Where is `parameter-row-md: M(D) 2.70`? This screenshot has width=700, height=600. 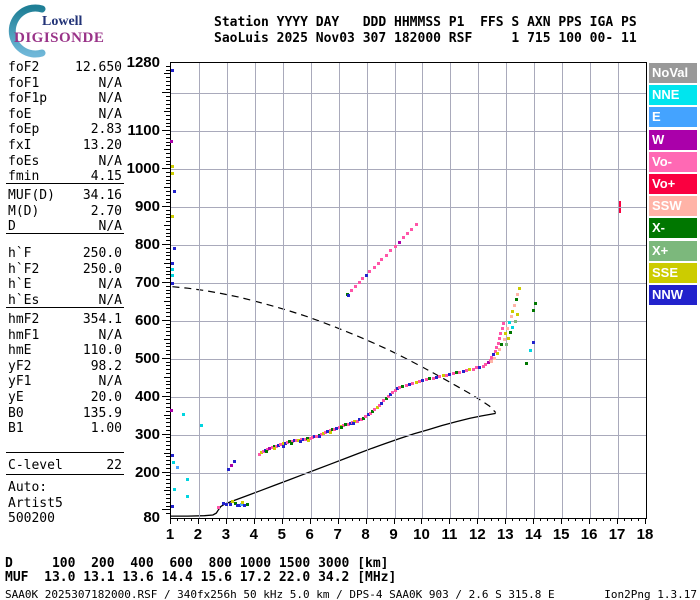
parameter-row-md: M(D) 2.70 is located at coordinates (65, 211).